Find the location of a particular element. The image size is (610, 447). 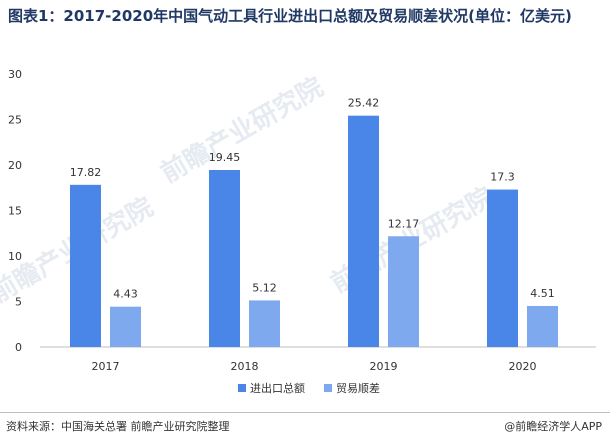

data-label: 5.12 is located at coordinates (264, 287).